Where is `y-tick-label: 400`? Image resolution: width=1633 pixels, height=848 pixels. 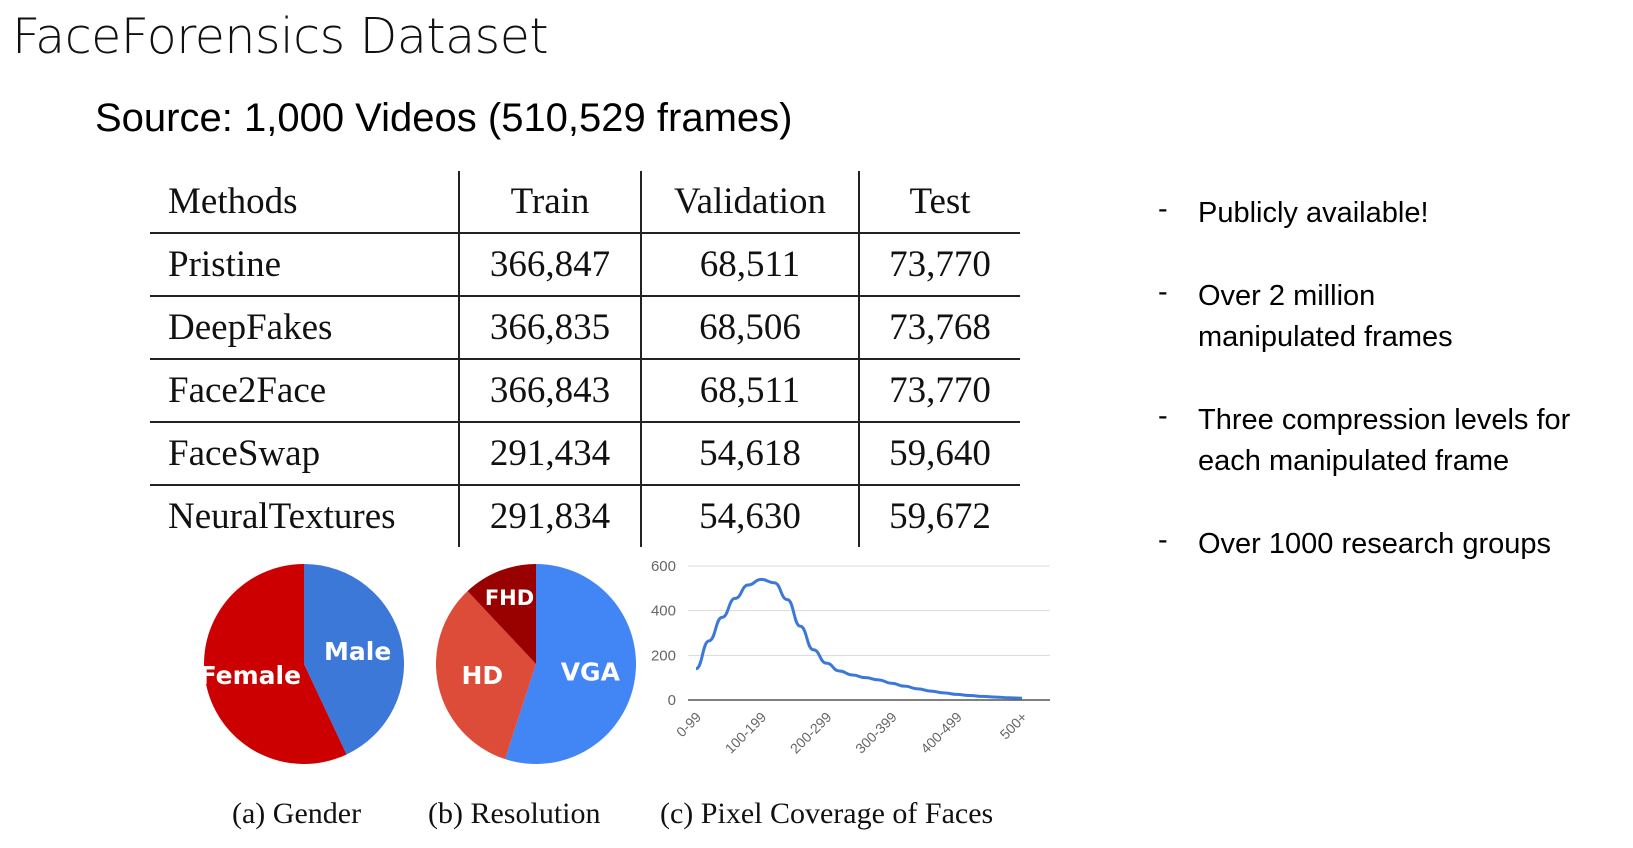
y-tick-label: 400 is located at coordinates (663, 611).